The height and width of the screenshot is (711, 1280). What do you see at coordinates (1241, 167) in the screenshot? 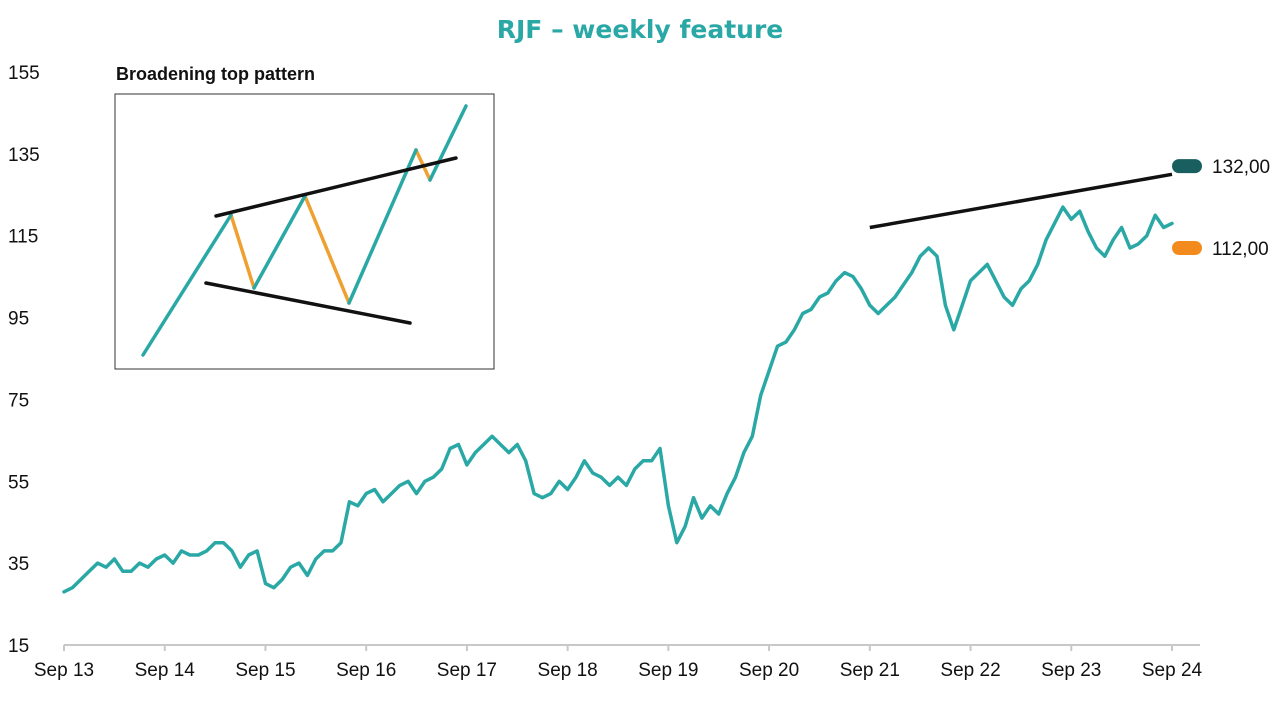
I see `value-label: 132,00` at bounding box center [1241, 167].